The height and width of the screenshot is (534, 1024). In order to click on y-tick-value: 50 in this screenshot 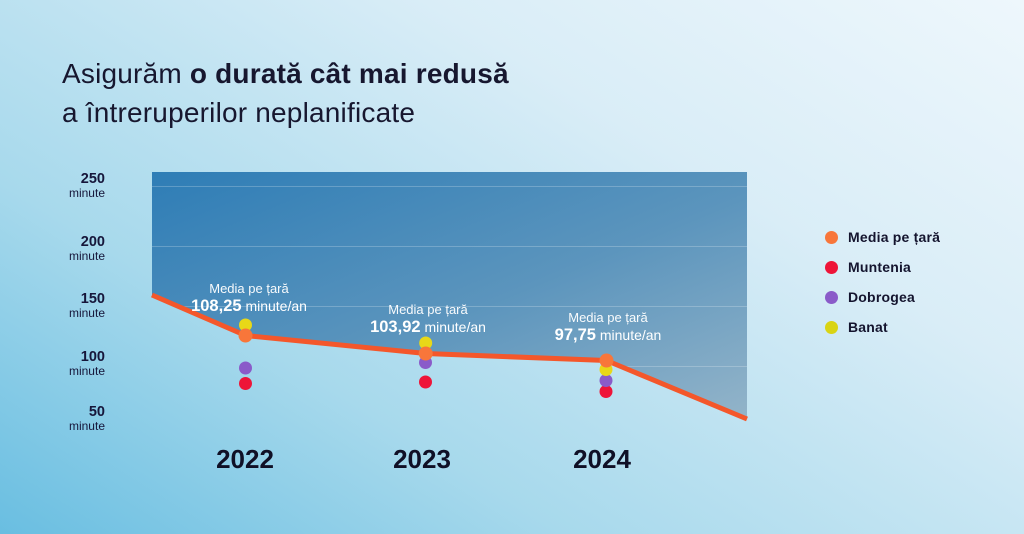, I will do `click(96, 412)`.